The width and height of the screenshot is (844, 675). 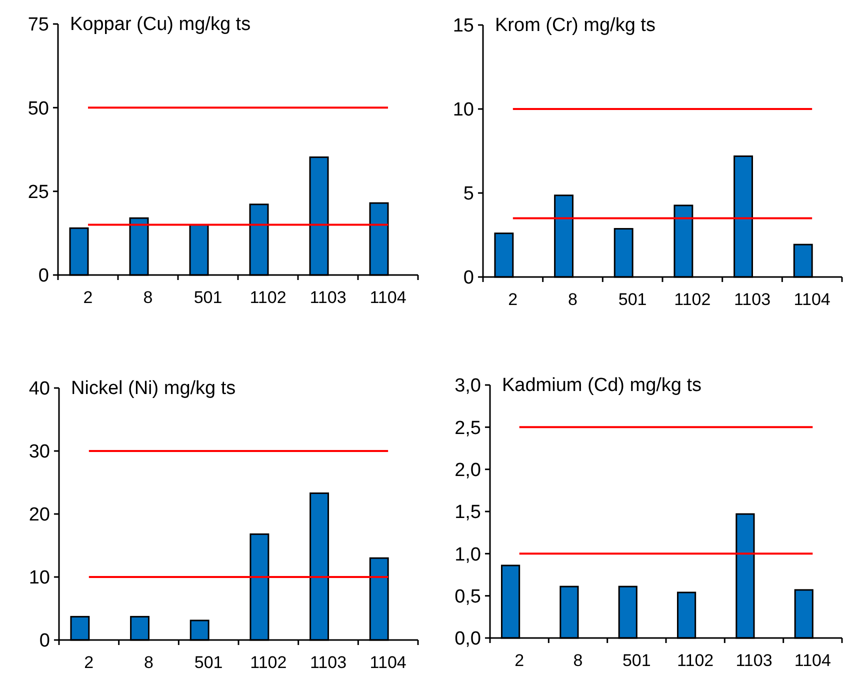 I want to click on chart-title: Krom (Cr) mg/kg ts, so click(x=575, y=25).